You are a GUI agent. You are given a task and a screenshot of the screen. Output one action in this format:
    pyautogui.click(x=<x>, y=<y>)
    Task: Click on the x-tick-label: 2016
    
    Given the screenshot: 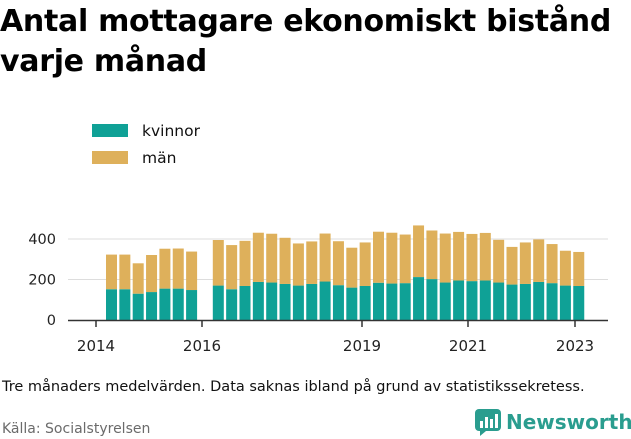 What is the action you would take?
    pyautogui.click(x=202, y=346)
    